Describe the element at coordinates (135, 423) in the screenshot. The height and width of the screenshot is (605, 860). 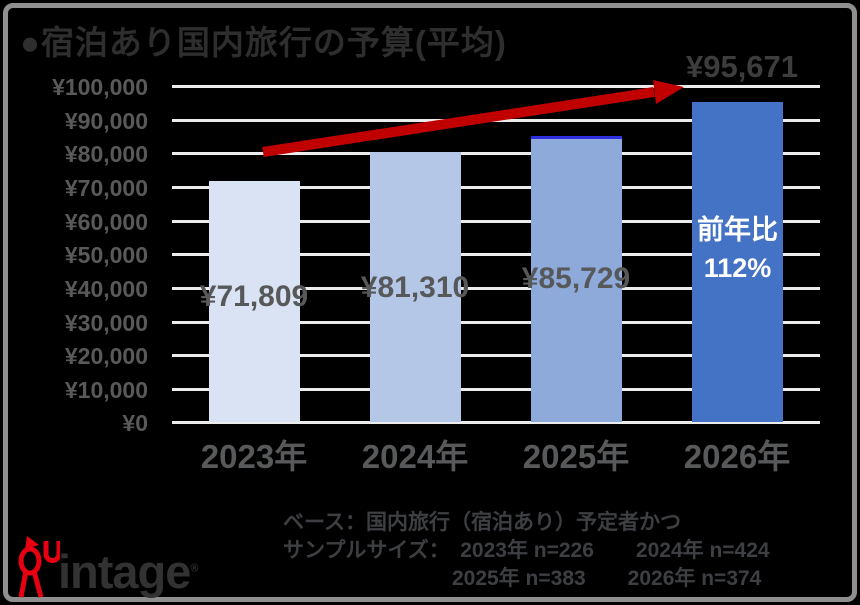
I see `y-tick-label: ¥0` at that location.